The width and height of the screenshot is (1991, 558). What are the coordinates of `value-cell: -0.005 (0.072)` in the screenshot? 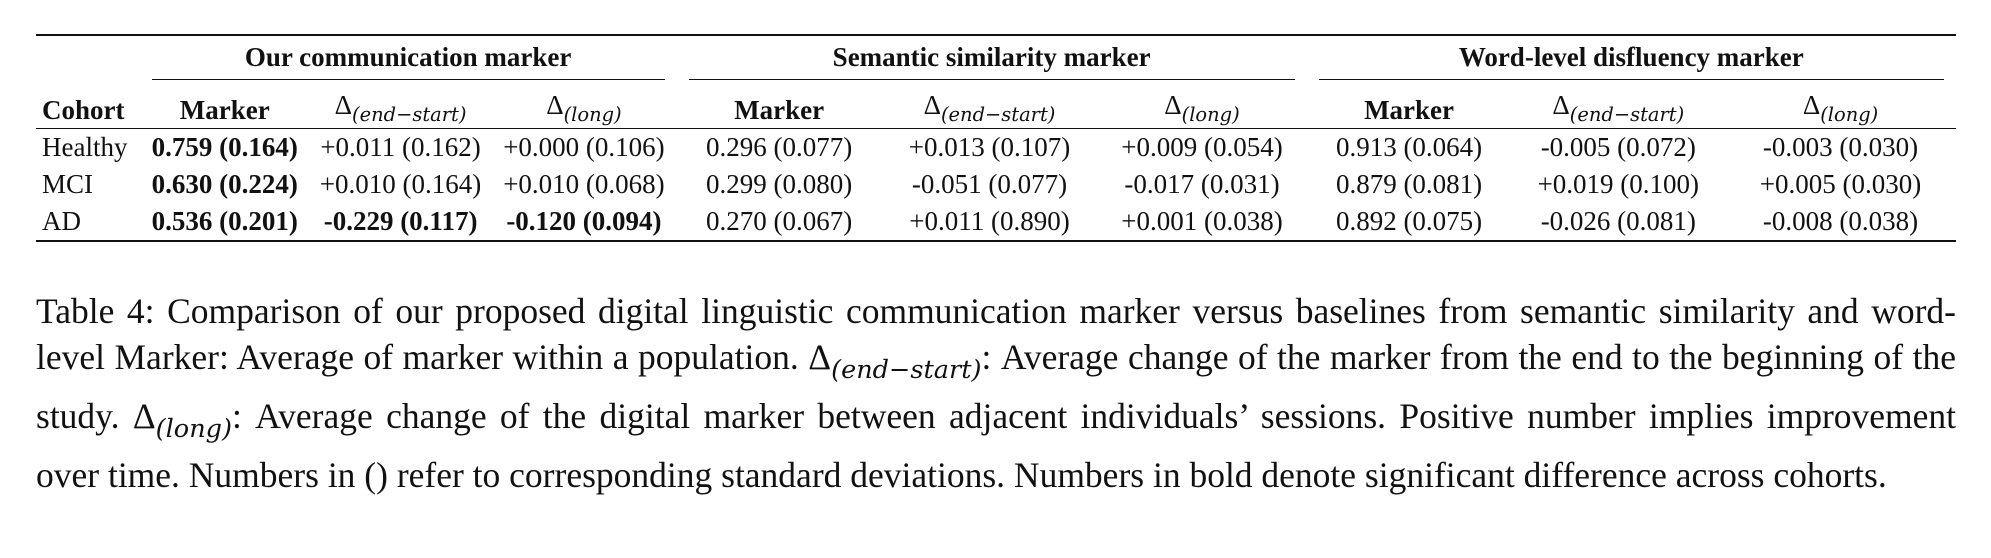 It's located at (1618, 147).